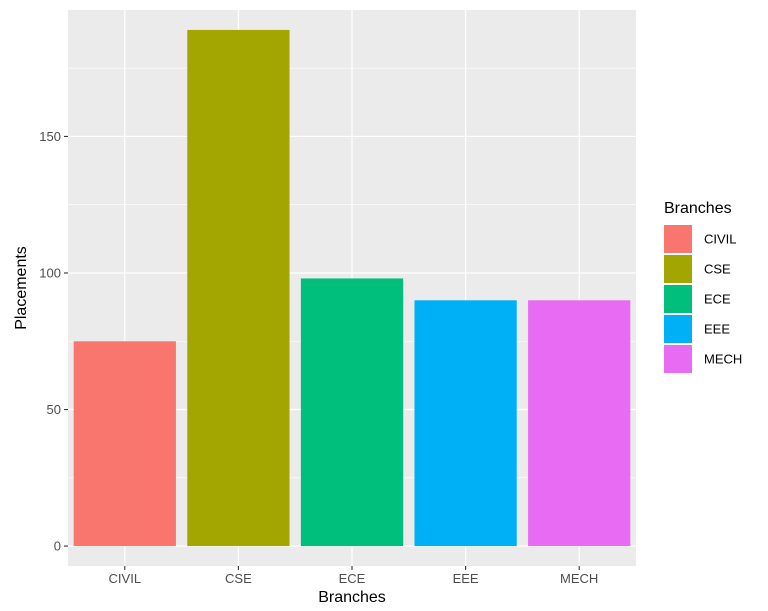  I want to click on x-axis-title: Branches, so click(352, 597).